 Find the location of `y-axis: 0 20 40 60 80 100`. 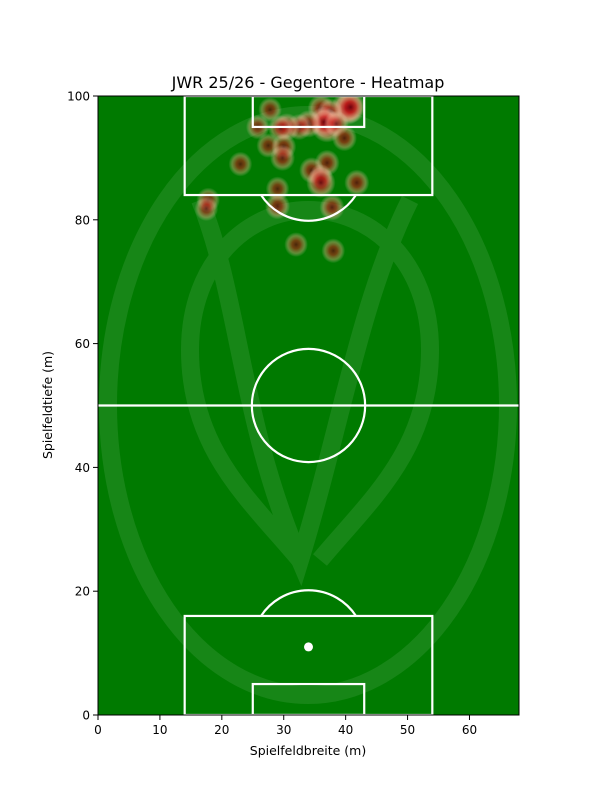

y-axis: 0 20 40 60 80 100 is located at coordinates (82, 406).